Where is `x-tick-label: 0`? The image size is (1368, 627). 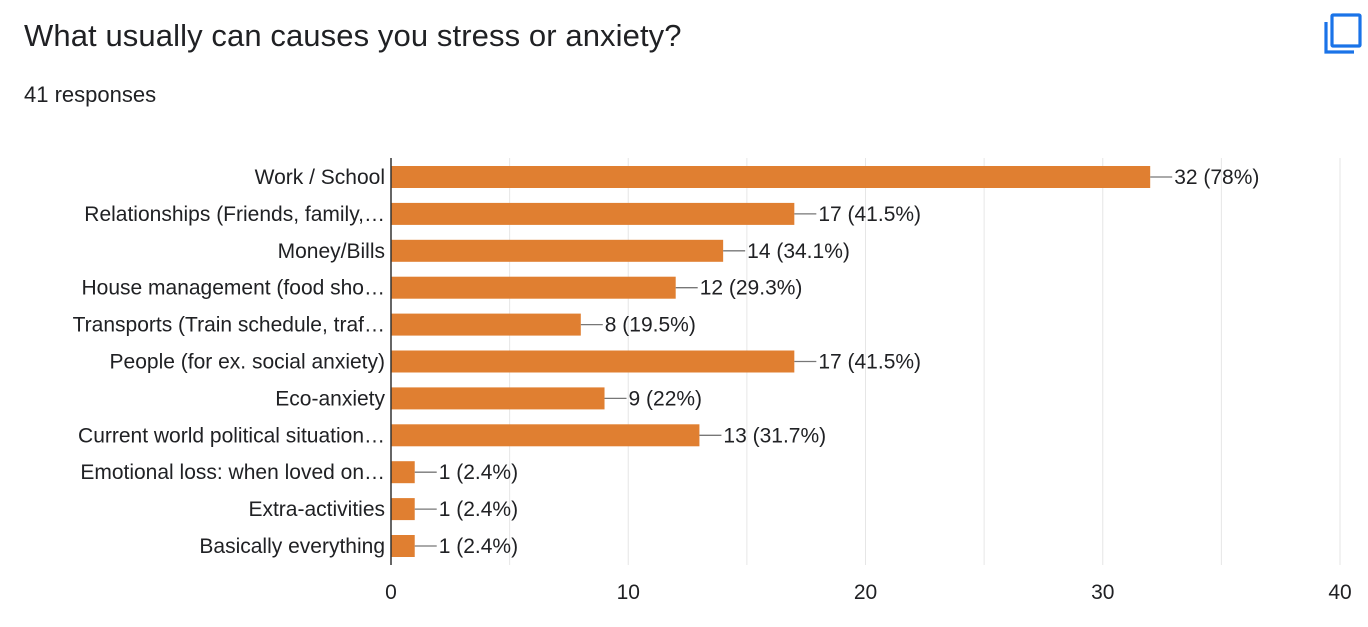
x-tick-label: 0 is located at coordinates (391, 592).